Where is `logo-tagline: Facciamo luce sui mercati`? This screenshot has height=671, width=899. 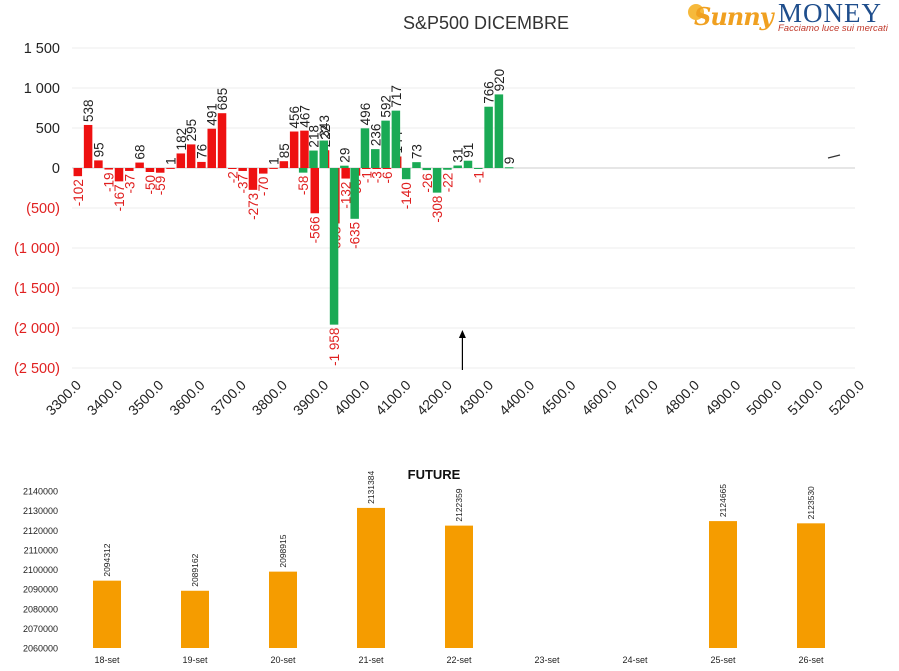 logo-tagline: Facciamo luce sui mercati is located at coordinates (833, 28).